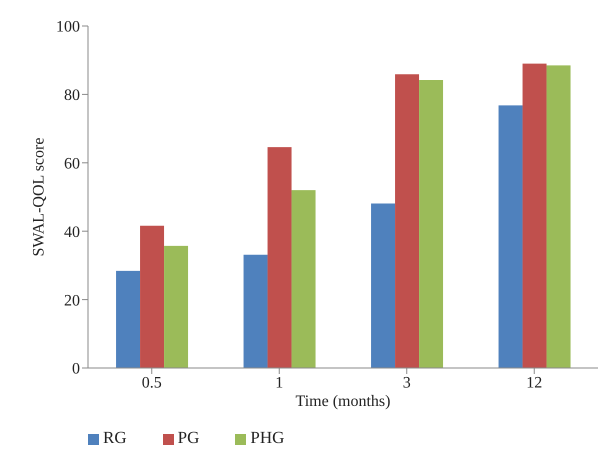  Describe the element at coordinates (72, 232) in the screenshot. I see `y-tick-label: 40` at that location.